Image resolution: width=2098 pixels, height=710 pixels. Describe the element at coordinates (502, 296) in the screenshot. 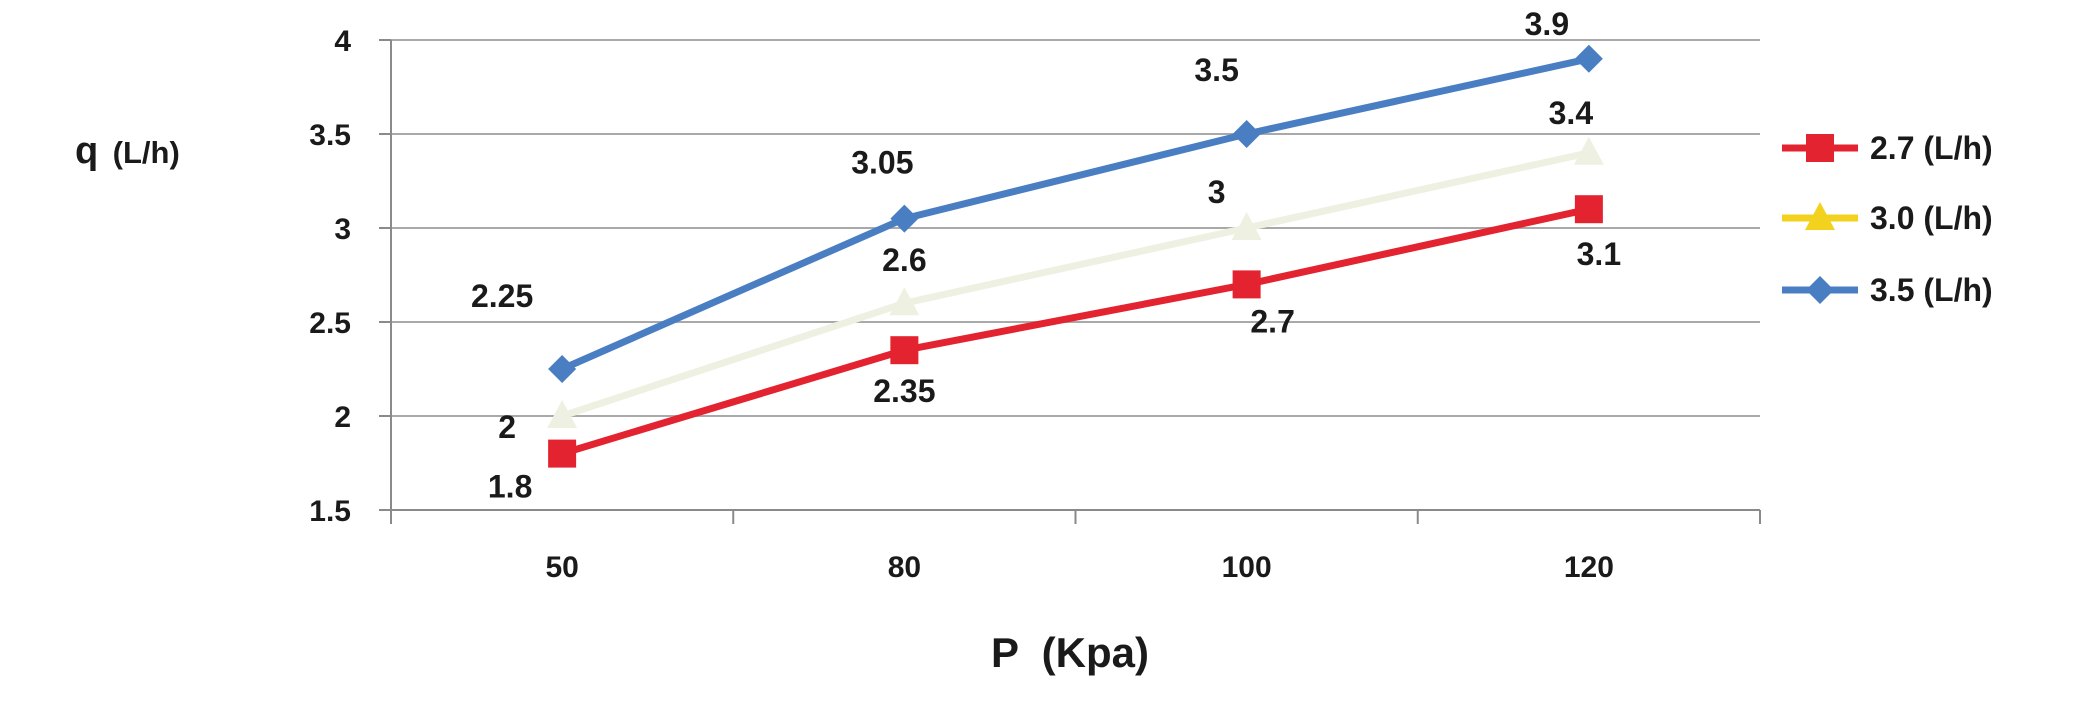

I see `data-label: 2.25` at that location.